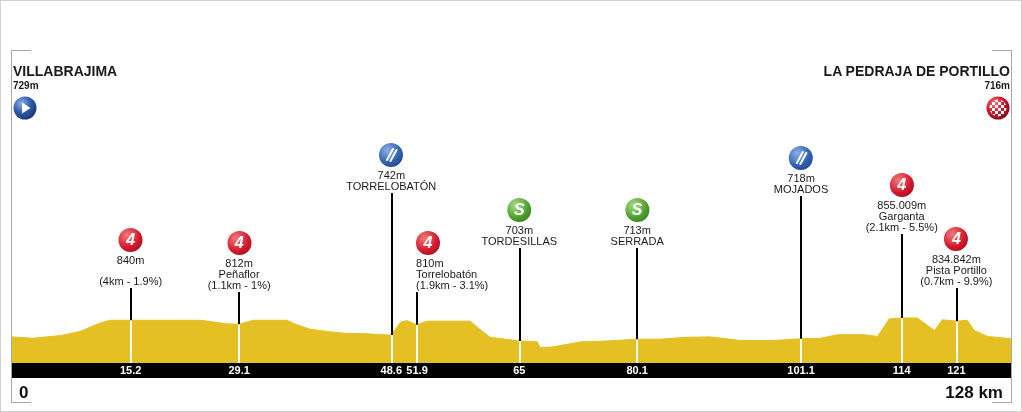 This screenshot has height=412, width=1022. What do you see at coordinates (65, 77) in the screenshot?
I see `text: VILLABRAJIMA 729m` at bounding box center [65, 77].